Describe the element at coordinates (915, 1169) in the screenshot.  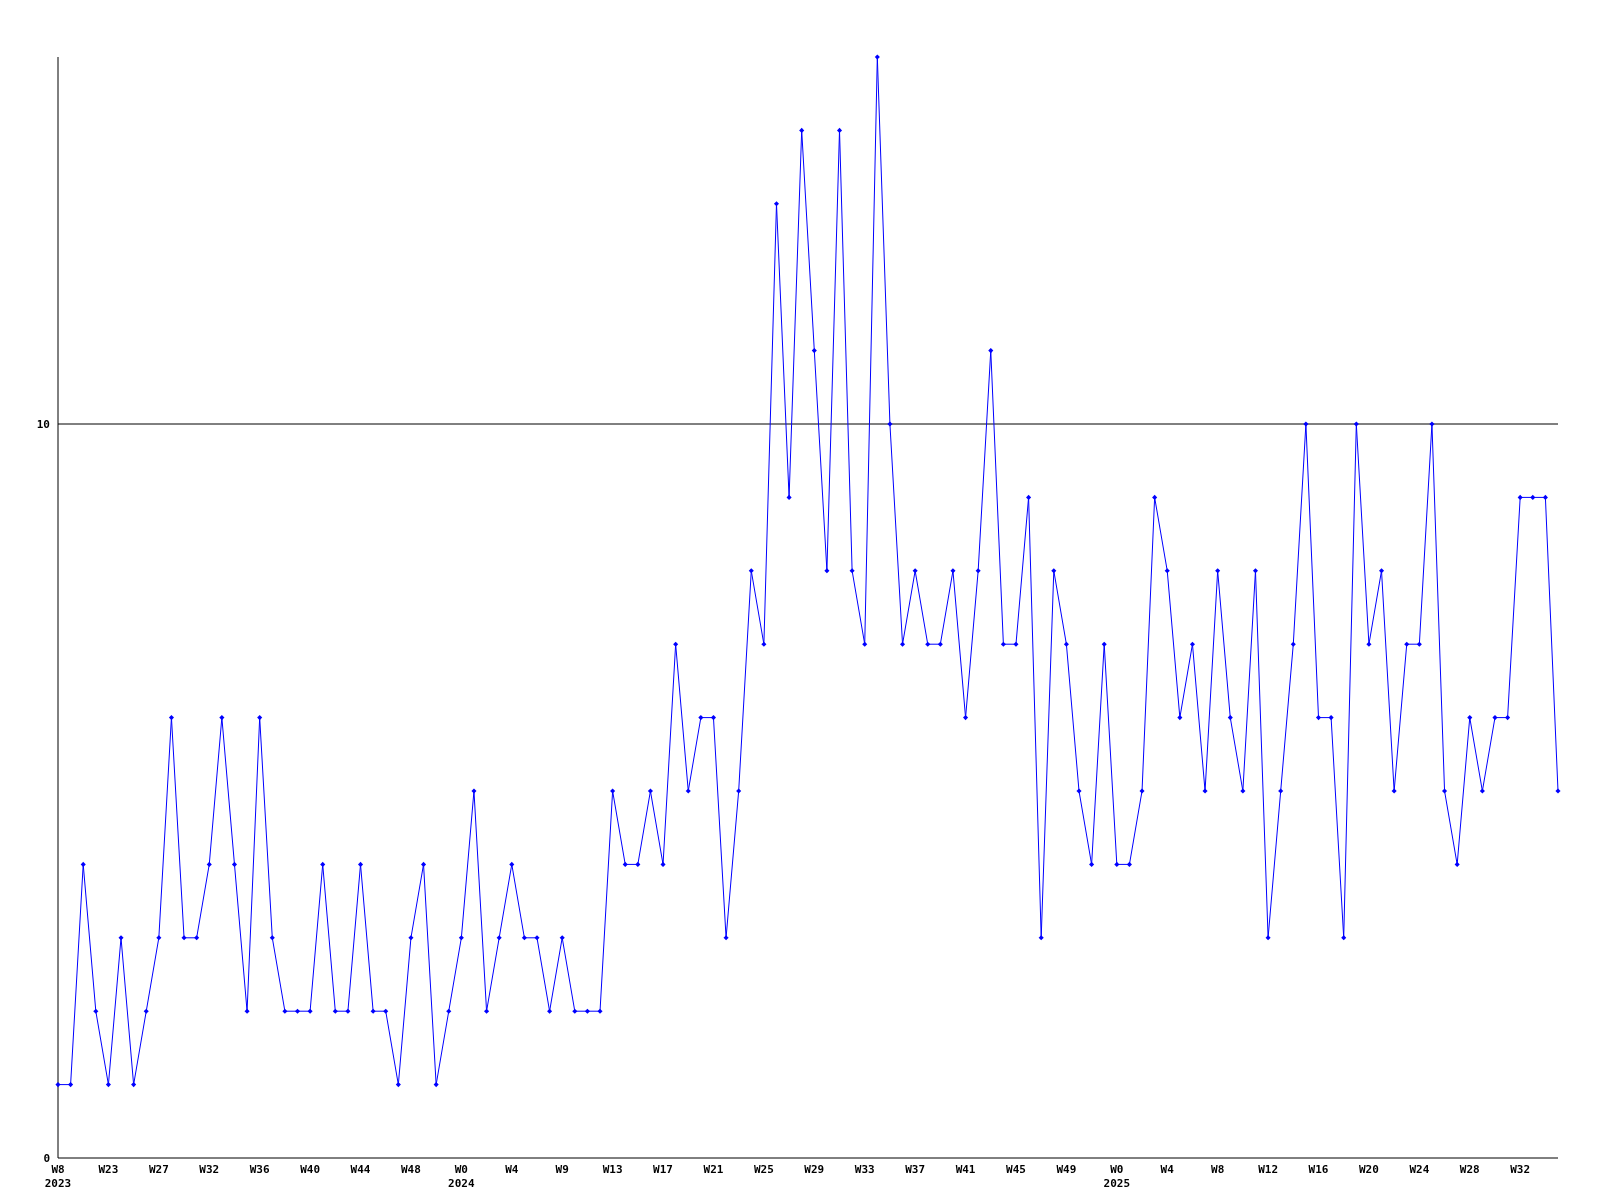
I see `x-tick-label: W37` at that location.